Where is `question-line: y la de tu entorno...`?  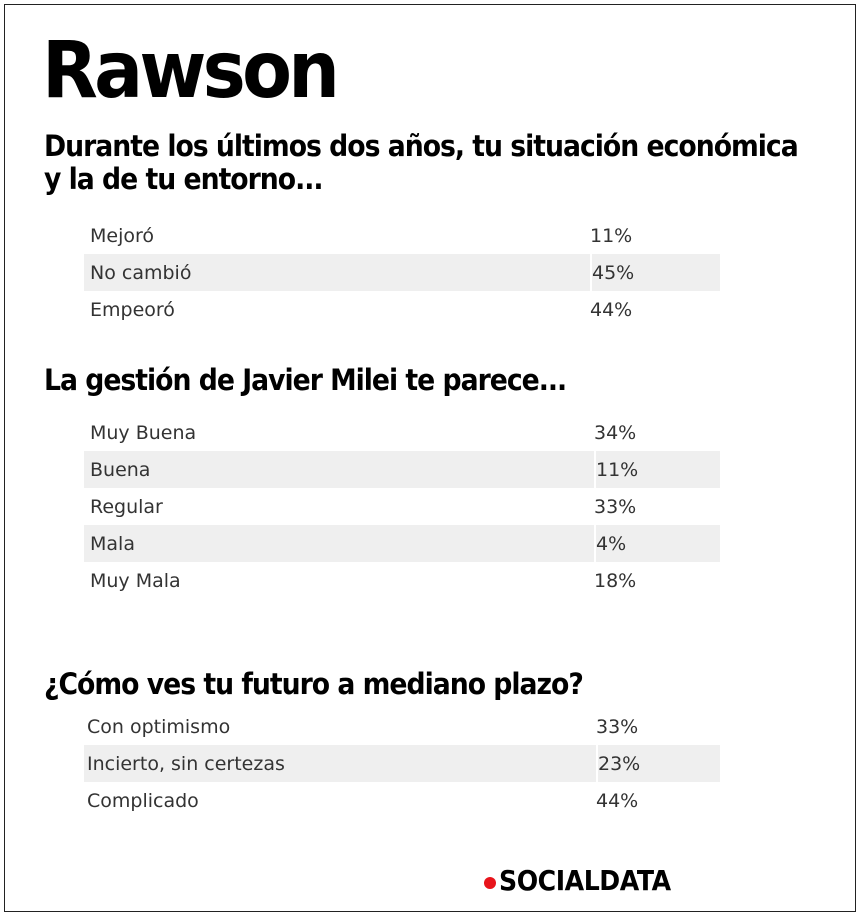
question-line: y la de tu entorno... is located at coordinates (183, 179).